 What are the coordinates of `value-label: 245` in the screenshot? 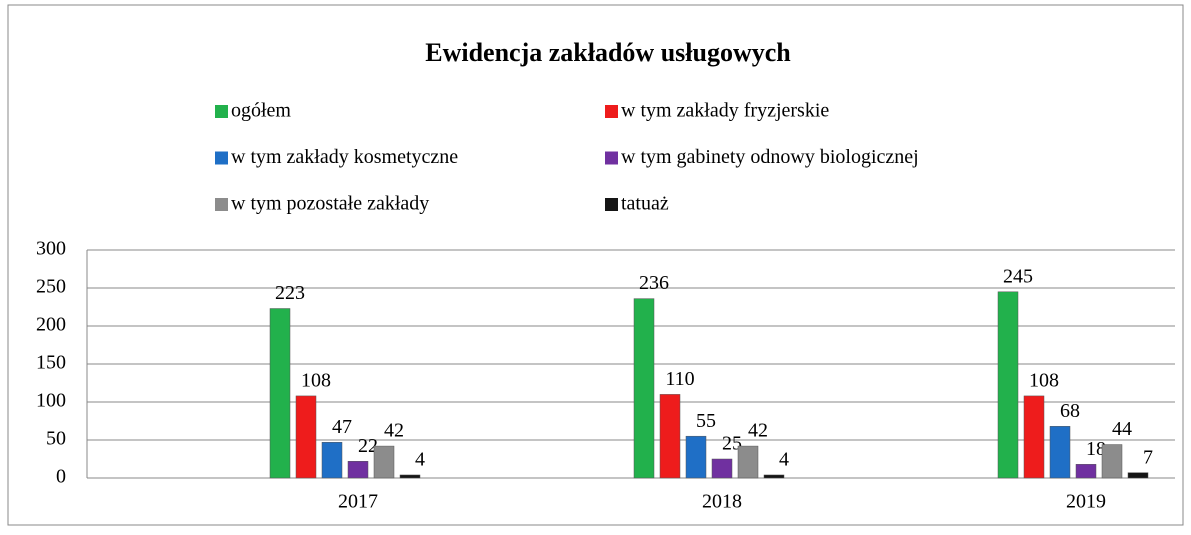 It's located at (1018, 276).